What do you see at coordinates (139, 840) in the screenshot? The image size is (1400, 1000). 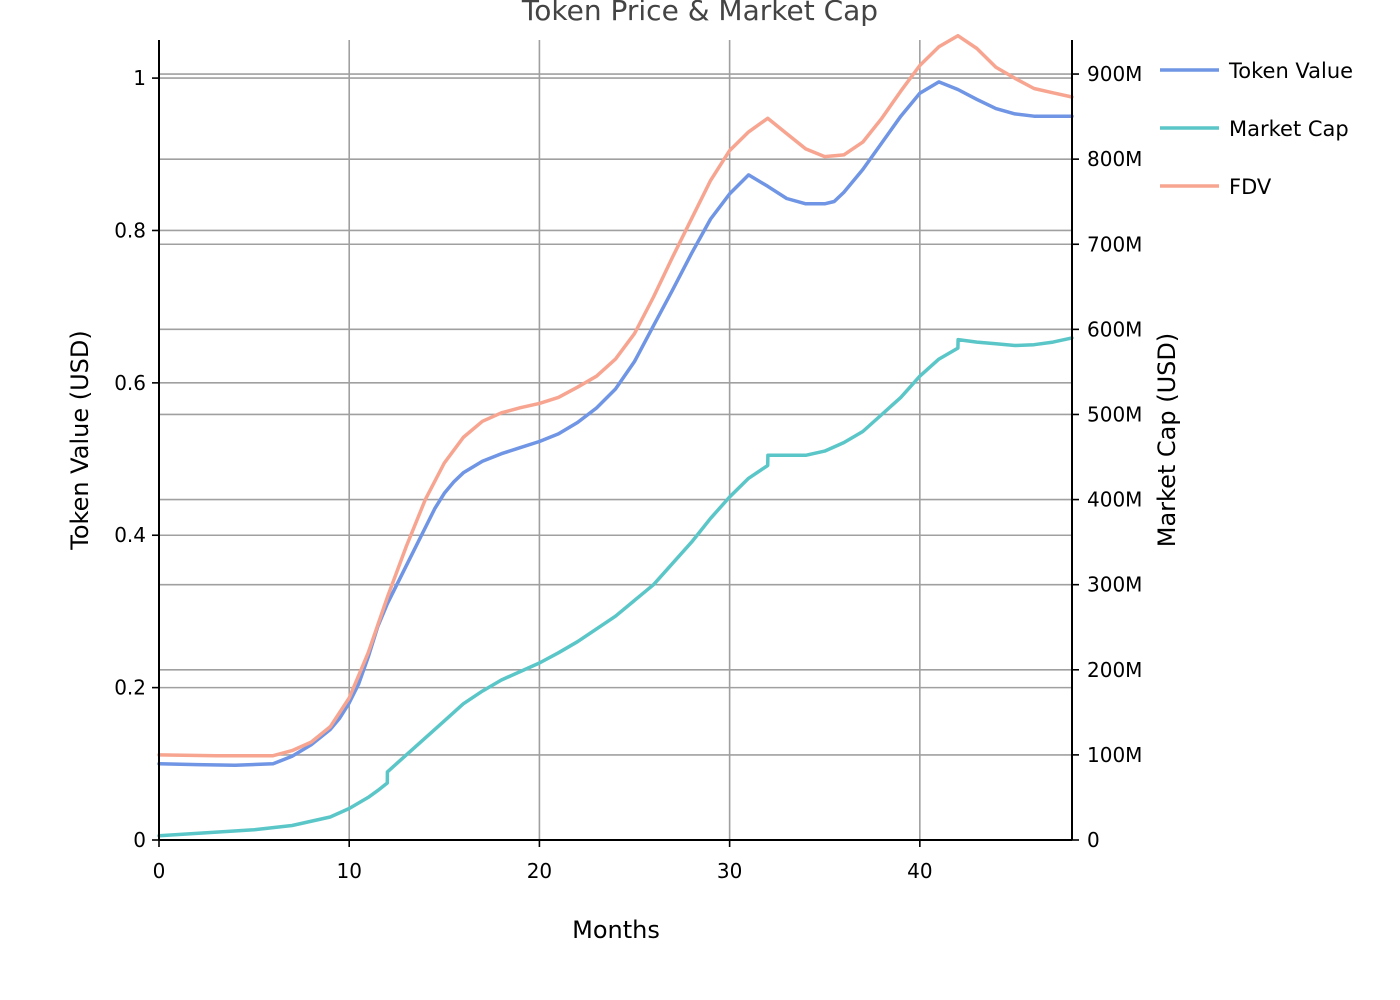 I see `y-left-tick-label: 0` at bounding box center [139, 840].